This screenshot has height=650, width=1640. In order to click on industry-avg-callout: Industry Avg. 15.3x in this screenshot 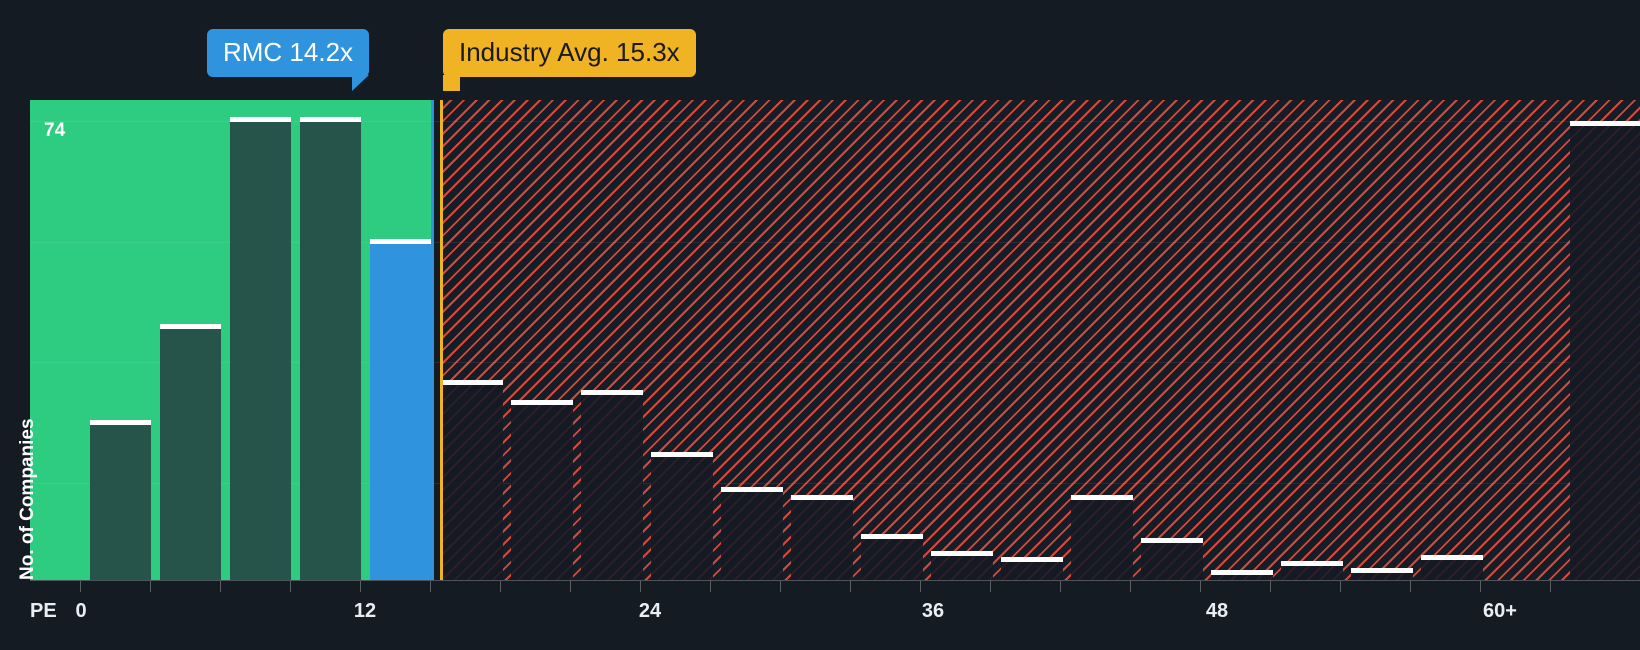, I will do `click(569, 60)`.